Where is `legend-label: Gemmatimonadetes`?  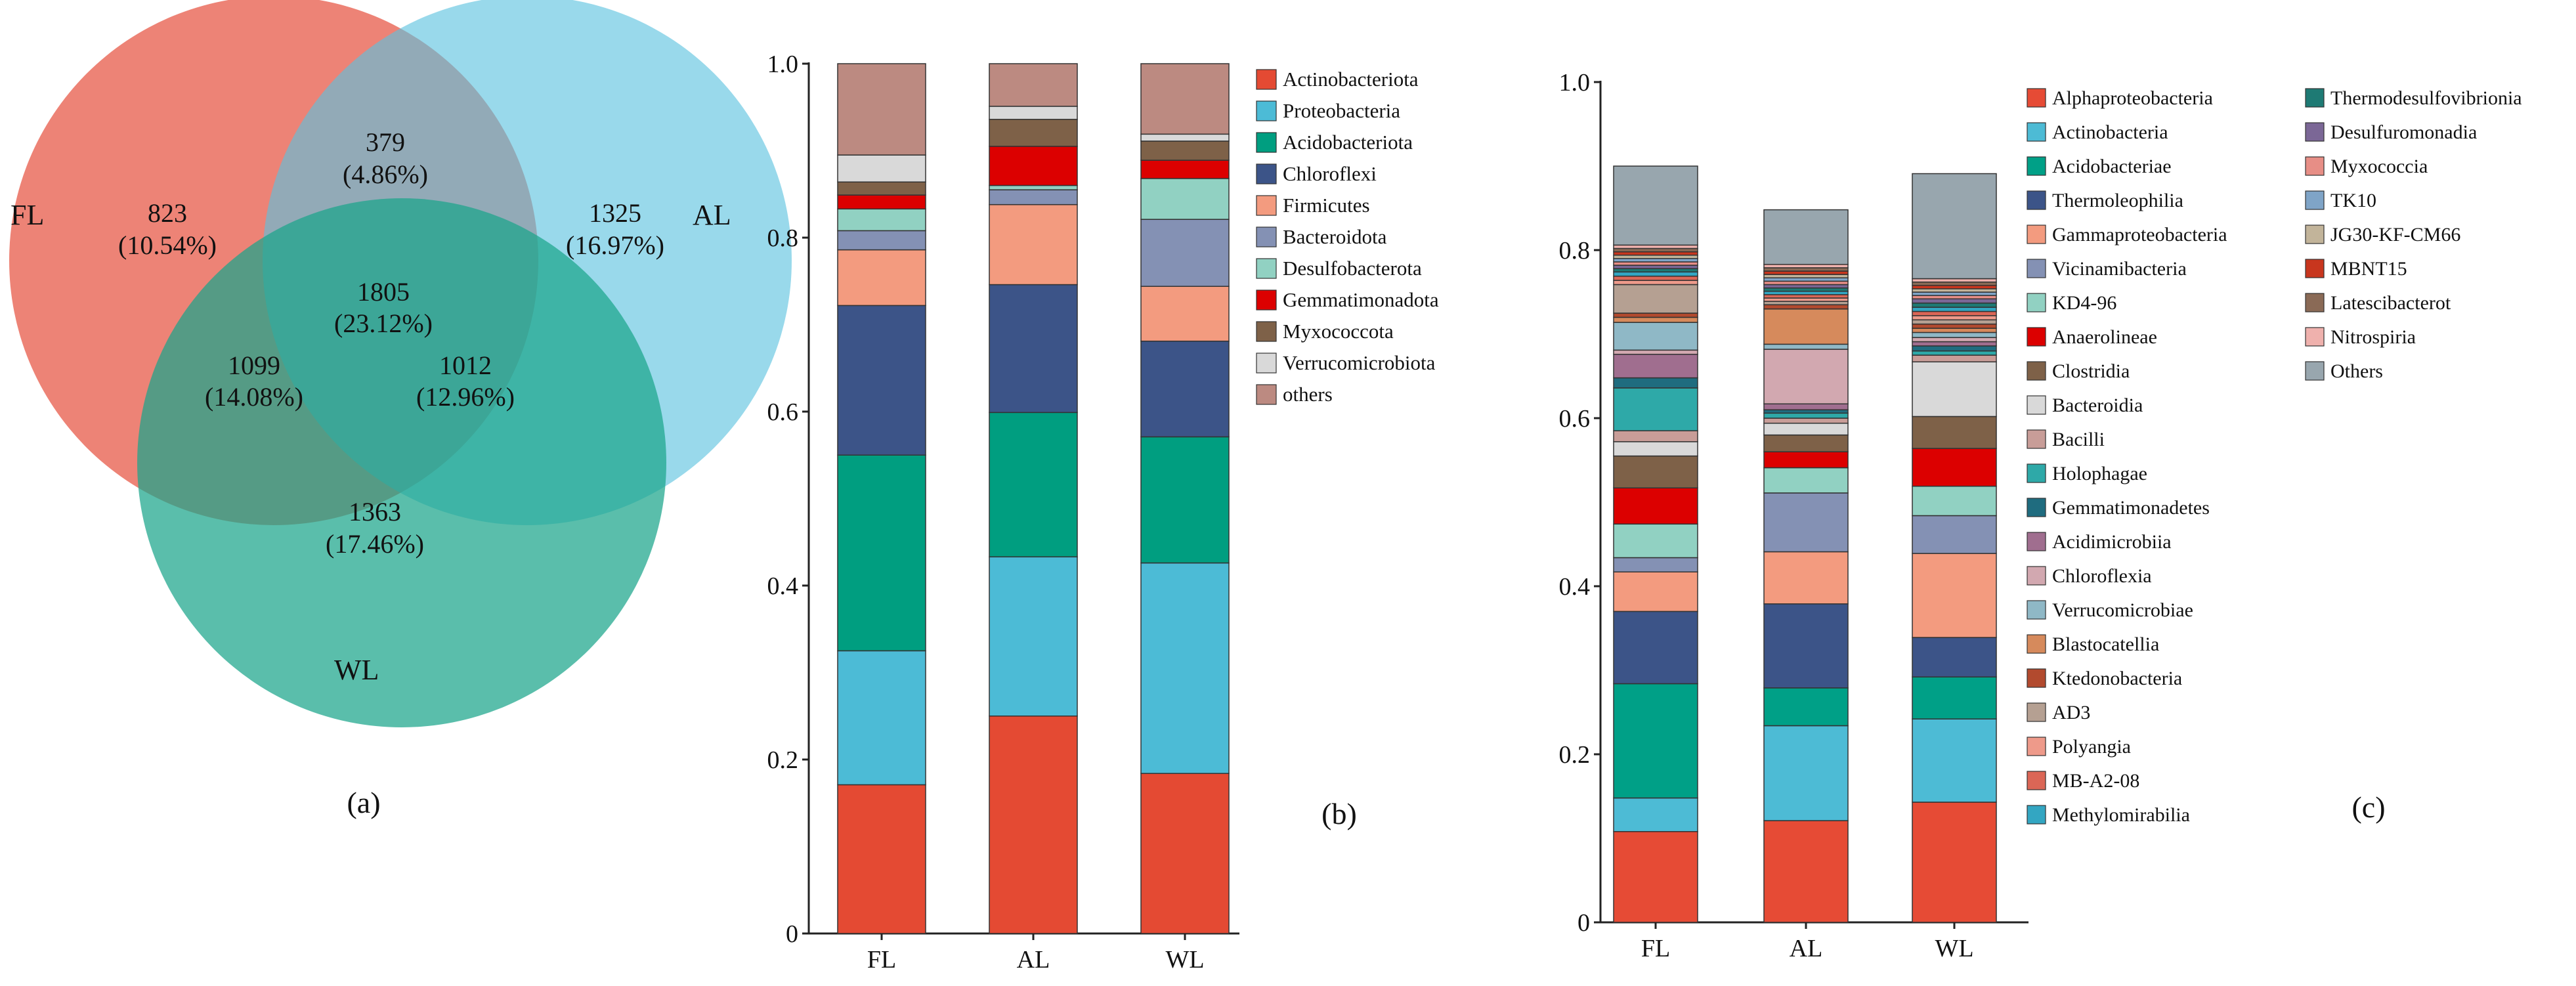
legend-label: Gemmatimonadetes is located at coordinates (2131, 508).